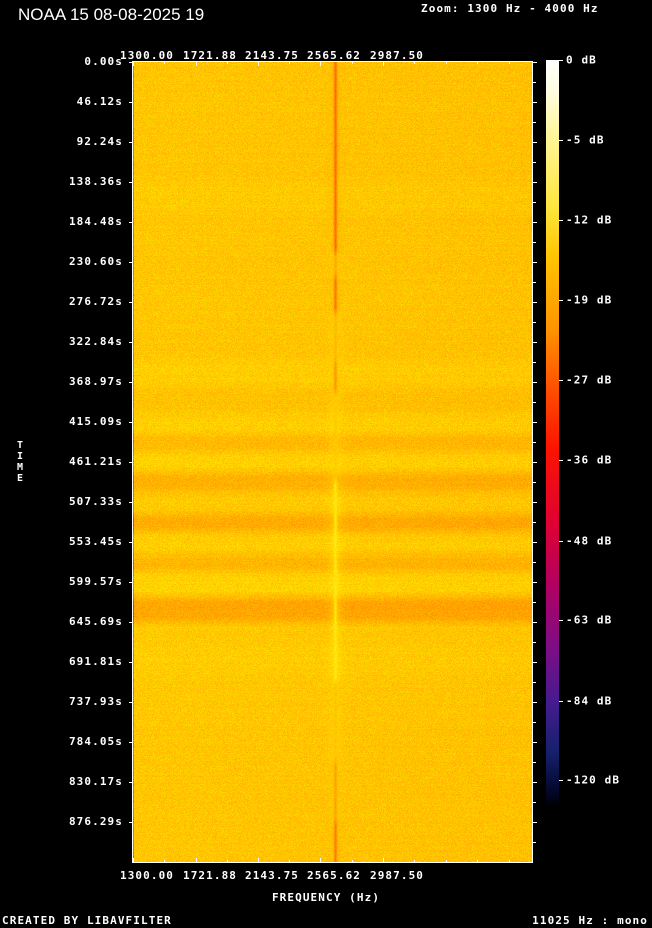  I want to click on time-label-5: 230.60s, so click(95, 261).